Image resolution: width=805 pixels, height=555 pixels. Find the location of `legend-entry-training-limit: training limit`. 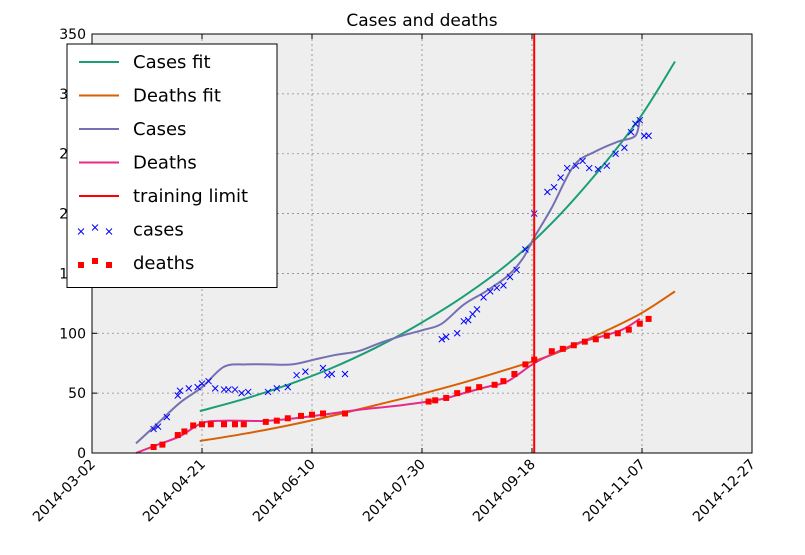

legend-entry-training-limit: training limit is located at coordinates (163, 196).